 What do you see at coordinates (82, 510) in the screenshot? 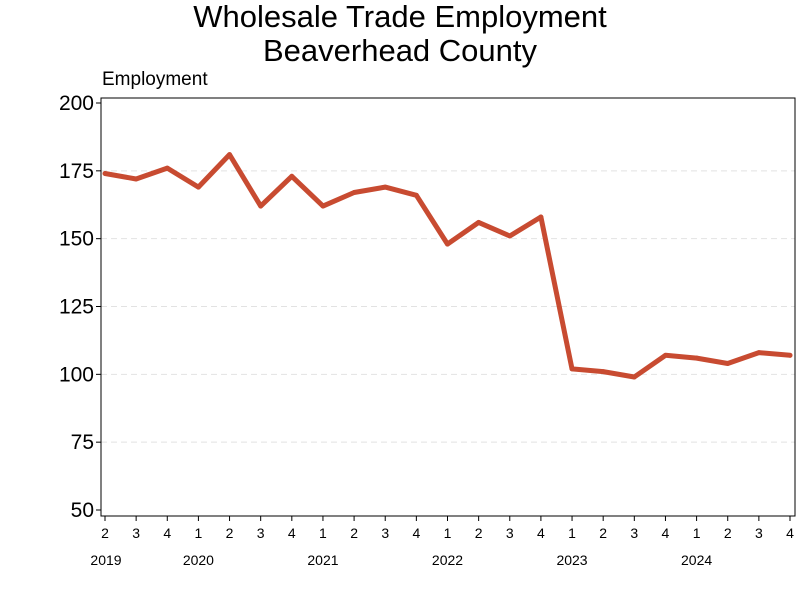
I see `y-tick-label-50: 50` at bounding box center [82, 510].